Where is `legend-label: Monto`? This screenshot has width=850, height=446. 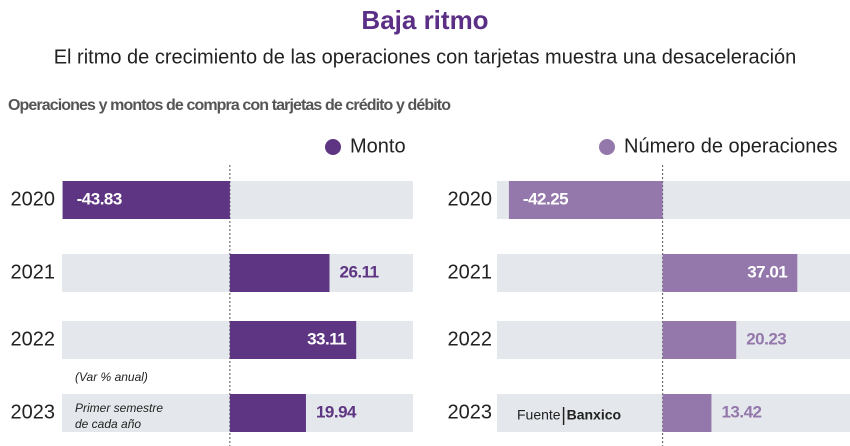
legend-label: Monto is located at coordinates (378, 146).